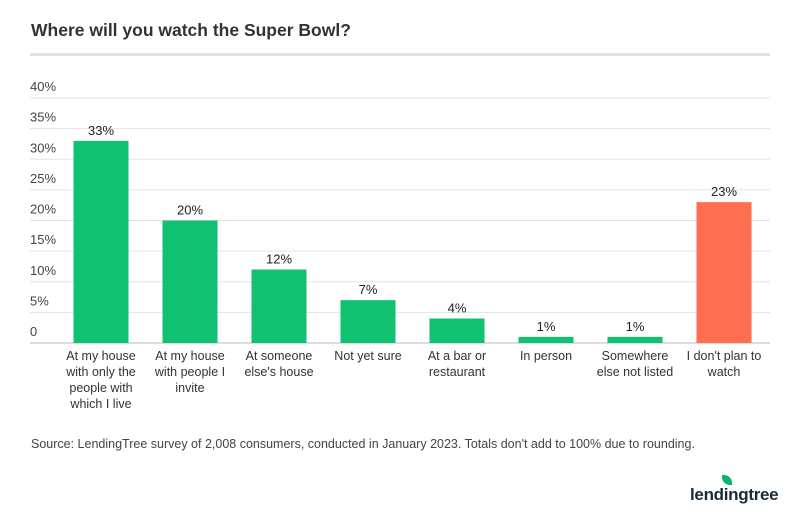 The height and width of the screenshot is (525, 800). Describe the element at coordinates (727, 480) in the screenshot. I see `leaf-icon` at that location.